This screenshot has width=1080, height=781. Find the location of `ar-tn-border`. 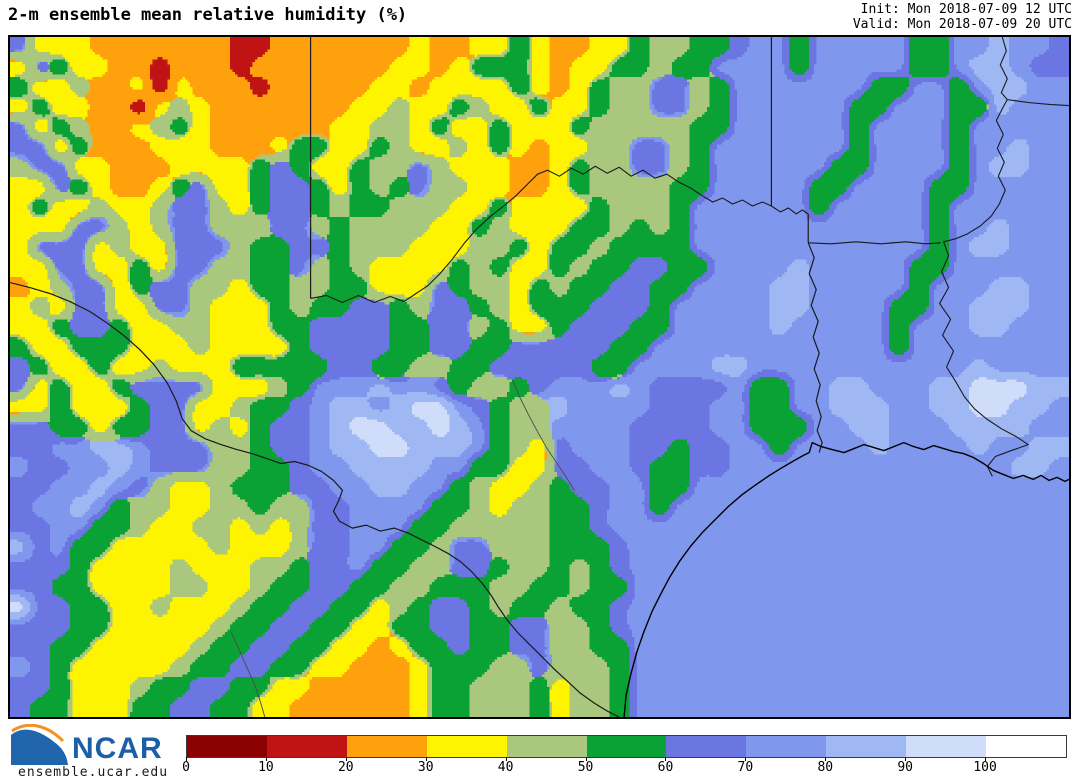

ar-tn-border is located at coordinates (1038, 103).